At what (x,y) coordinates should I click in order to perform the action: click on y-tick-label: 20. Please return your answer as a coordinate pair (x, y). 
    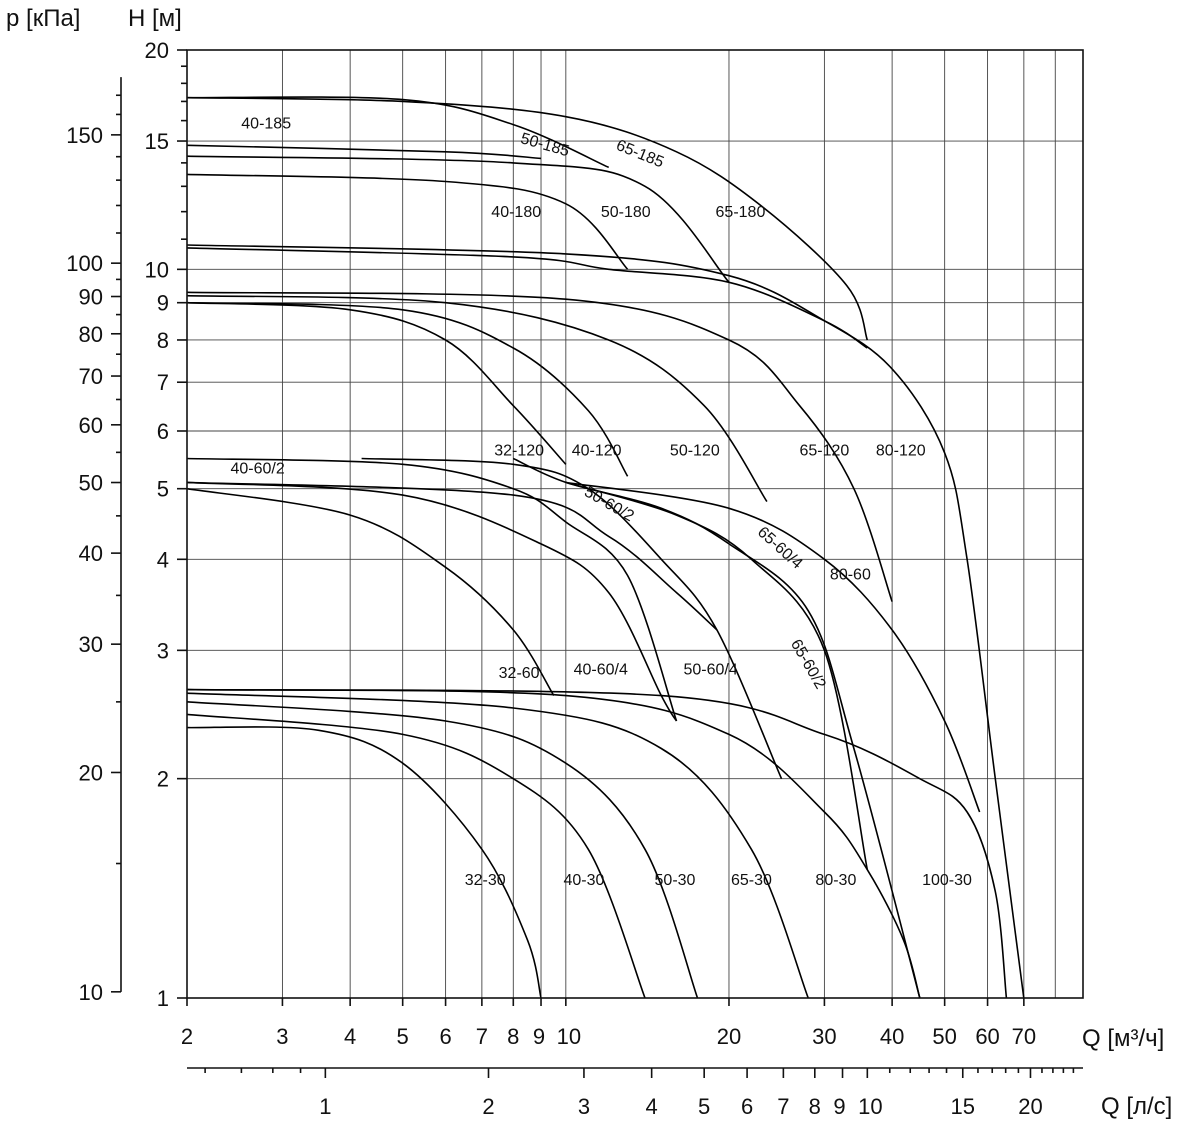
    Looking at the image, I should click on (157, 50).